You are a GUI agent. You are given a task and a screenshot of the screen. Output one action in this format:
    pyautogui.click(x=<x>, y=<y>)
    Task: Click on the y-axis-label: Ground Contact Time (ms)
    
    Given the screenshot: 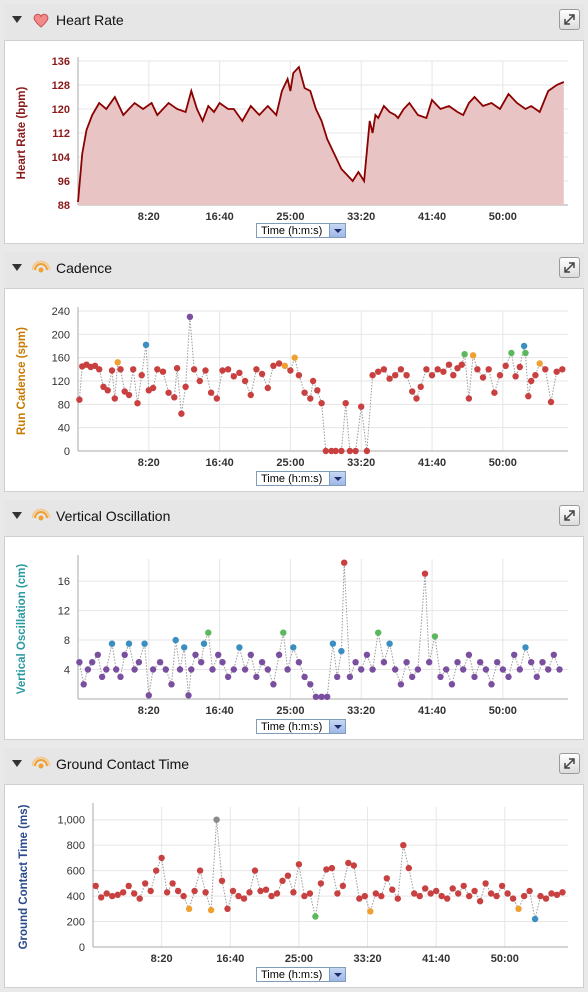 What is the action you would take?
    pyautogui.click(x=24, y=876)
    